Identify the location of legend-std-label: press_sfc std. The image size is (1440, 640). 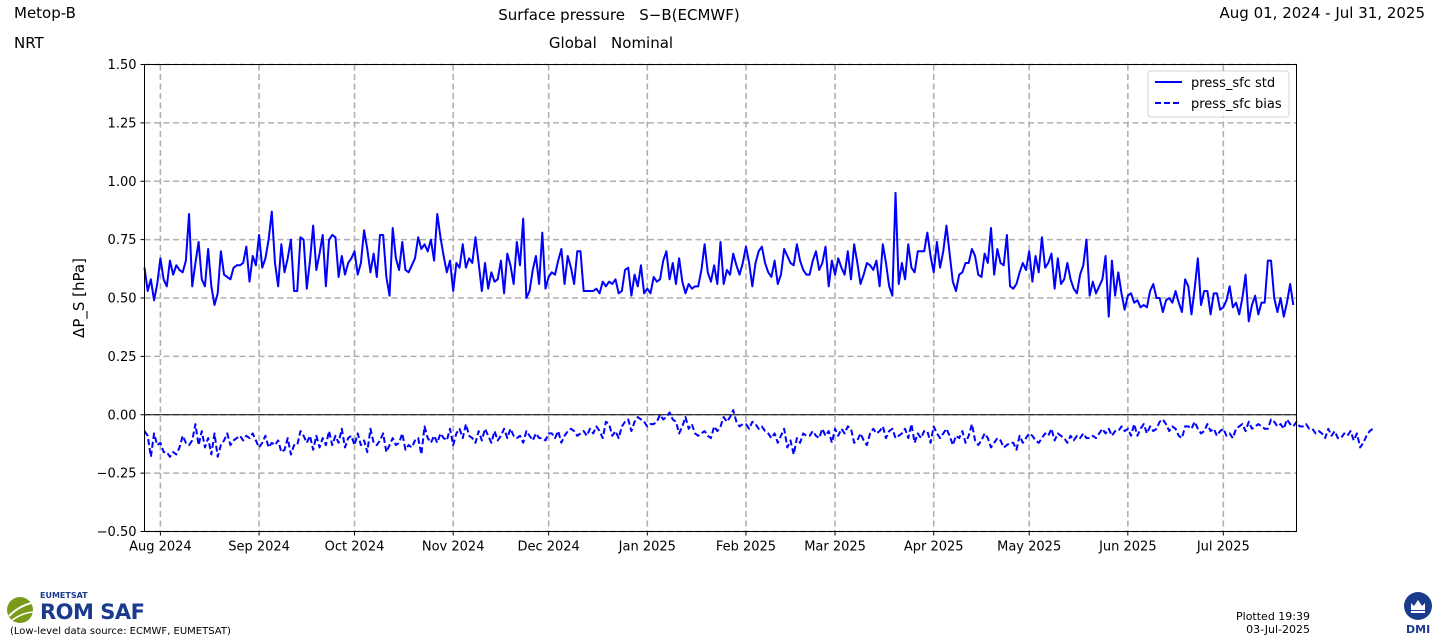
(1233, 83).